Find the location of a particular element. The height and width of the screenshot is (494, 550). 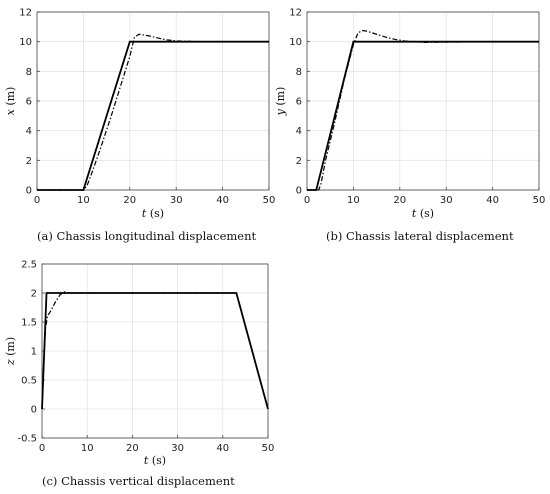

y-tick-label: -0.5 is located at coordinates (27, 439).